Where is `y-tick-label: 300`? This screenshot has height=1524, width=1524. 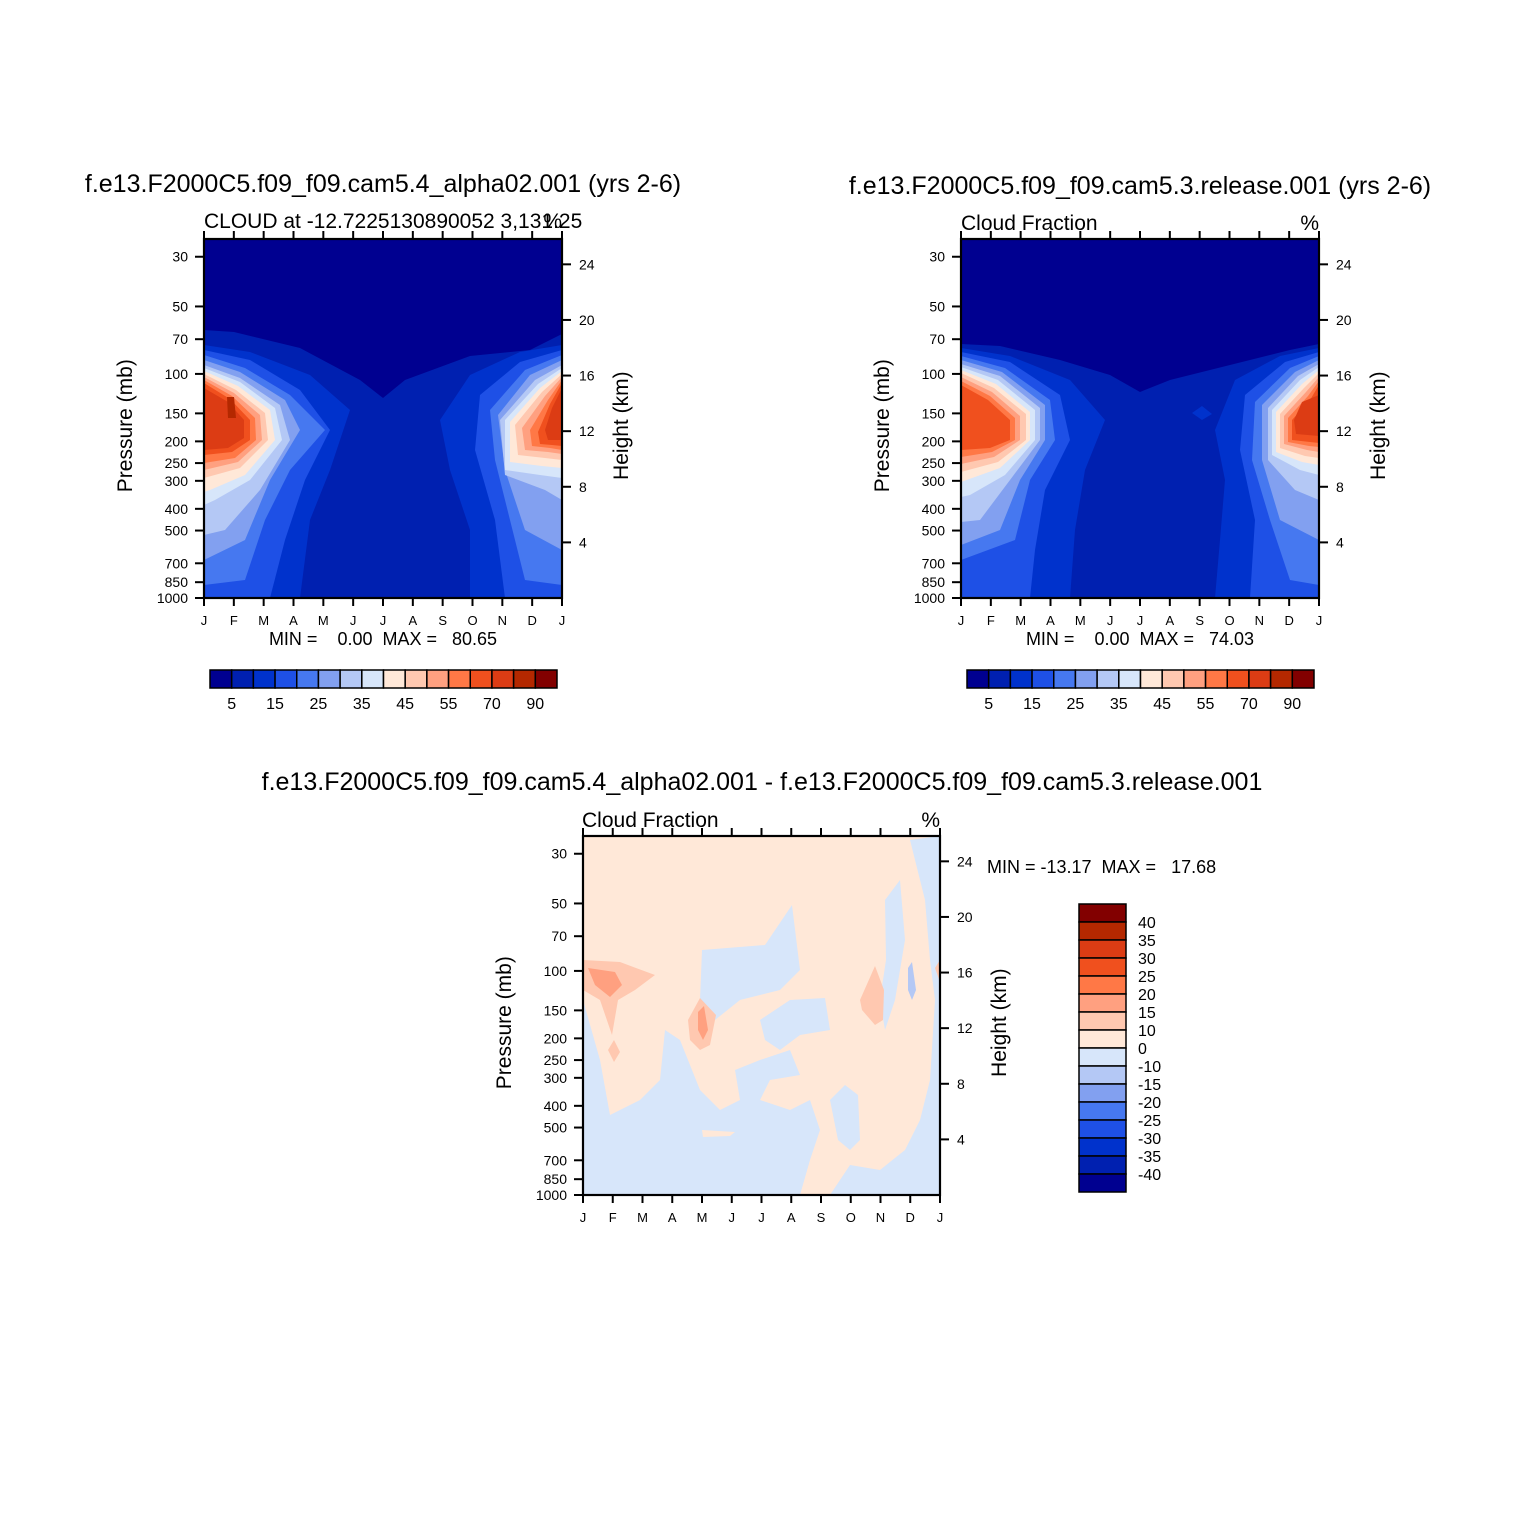 y-tick-label: 300 is located at coordinates (934, 481).